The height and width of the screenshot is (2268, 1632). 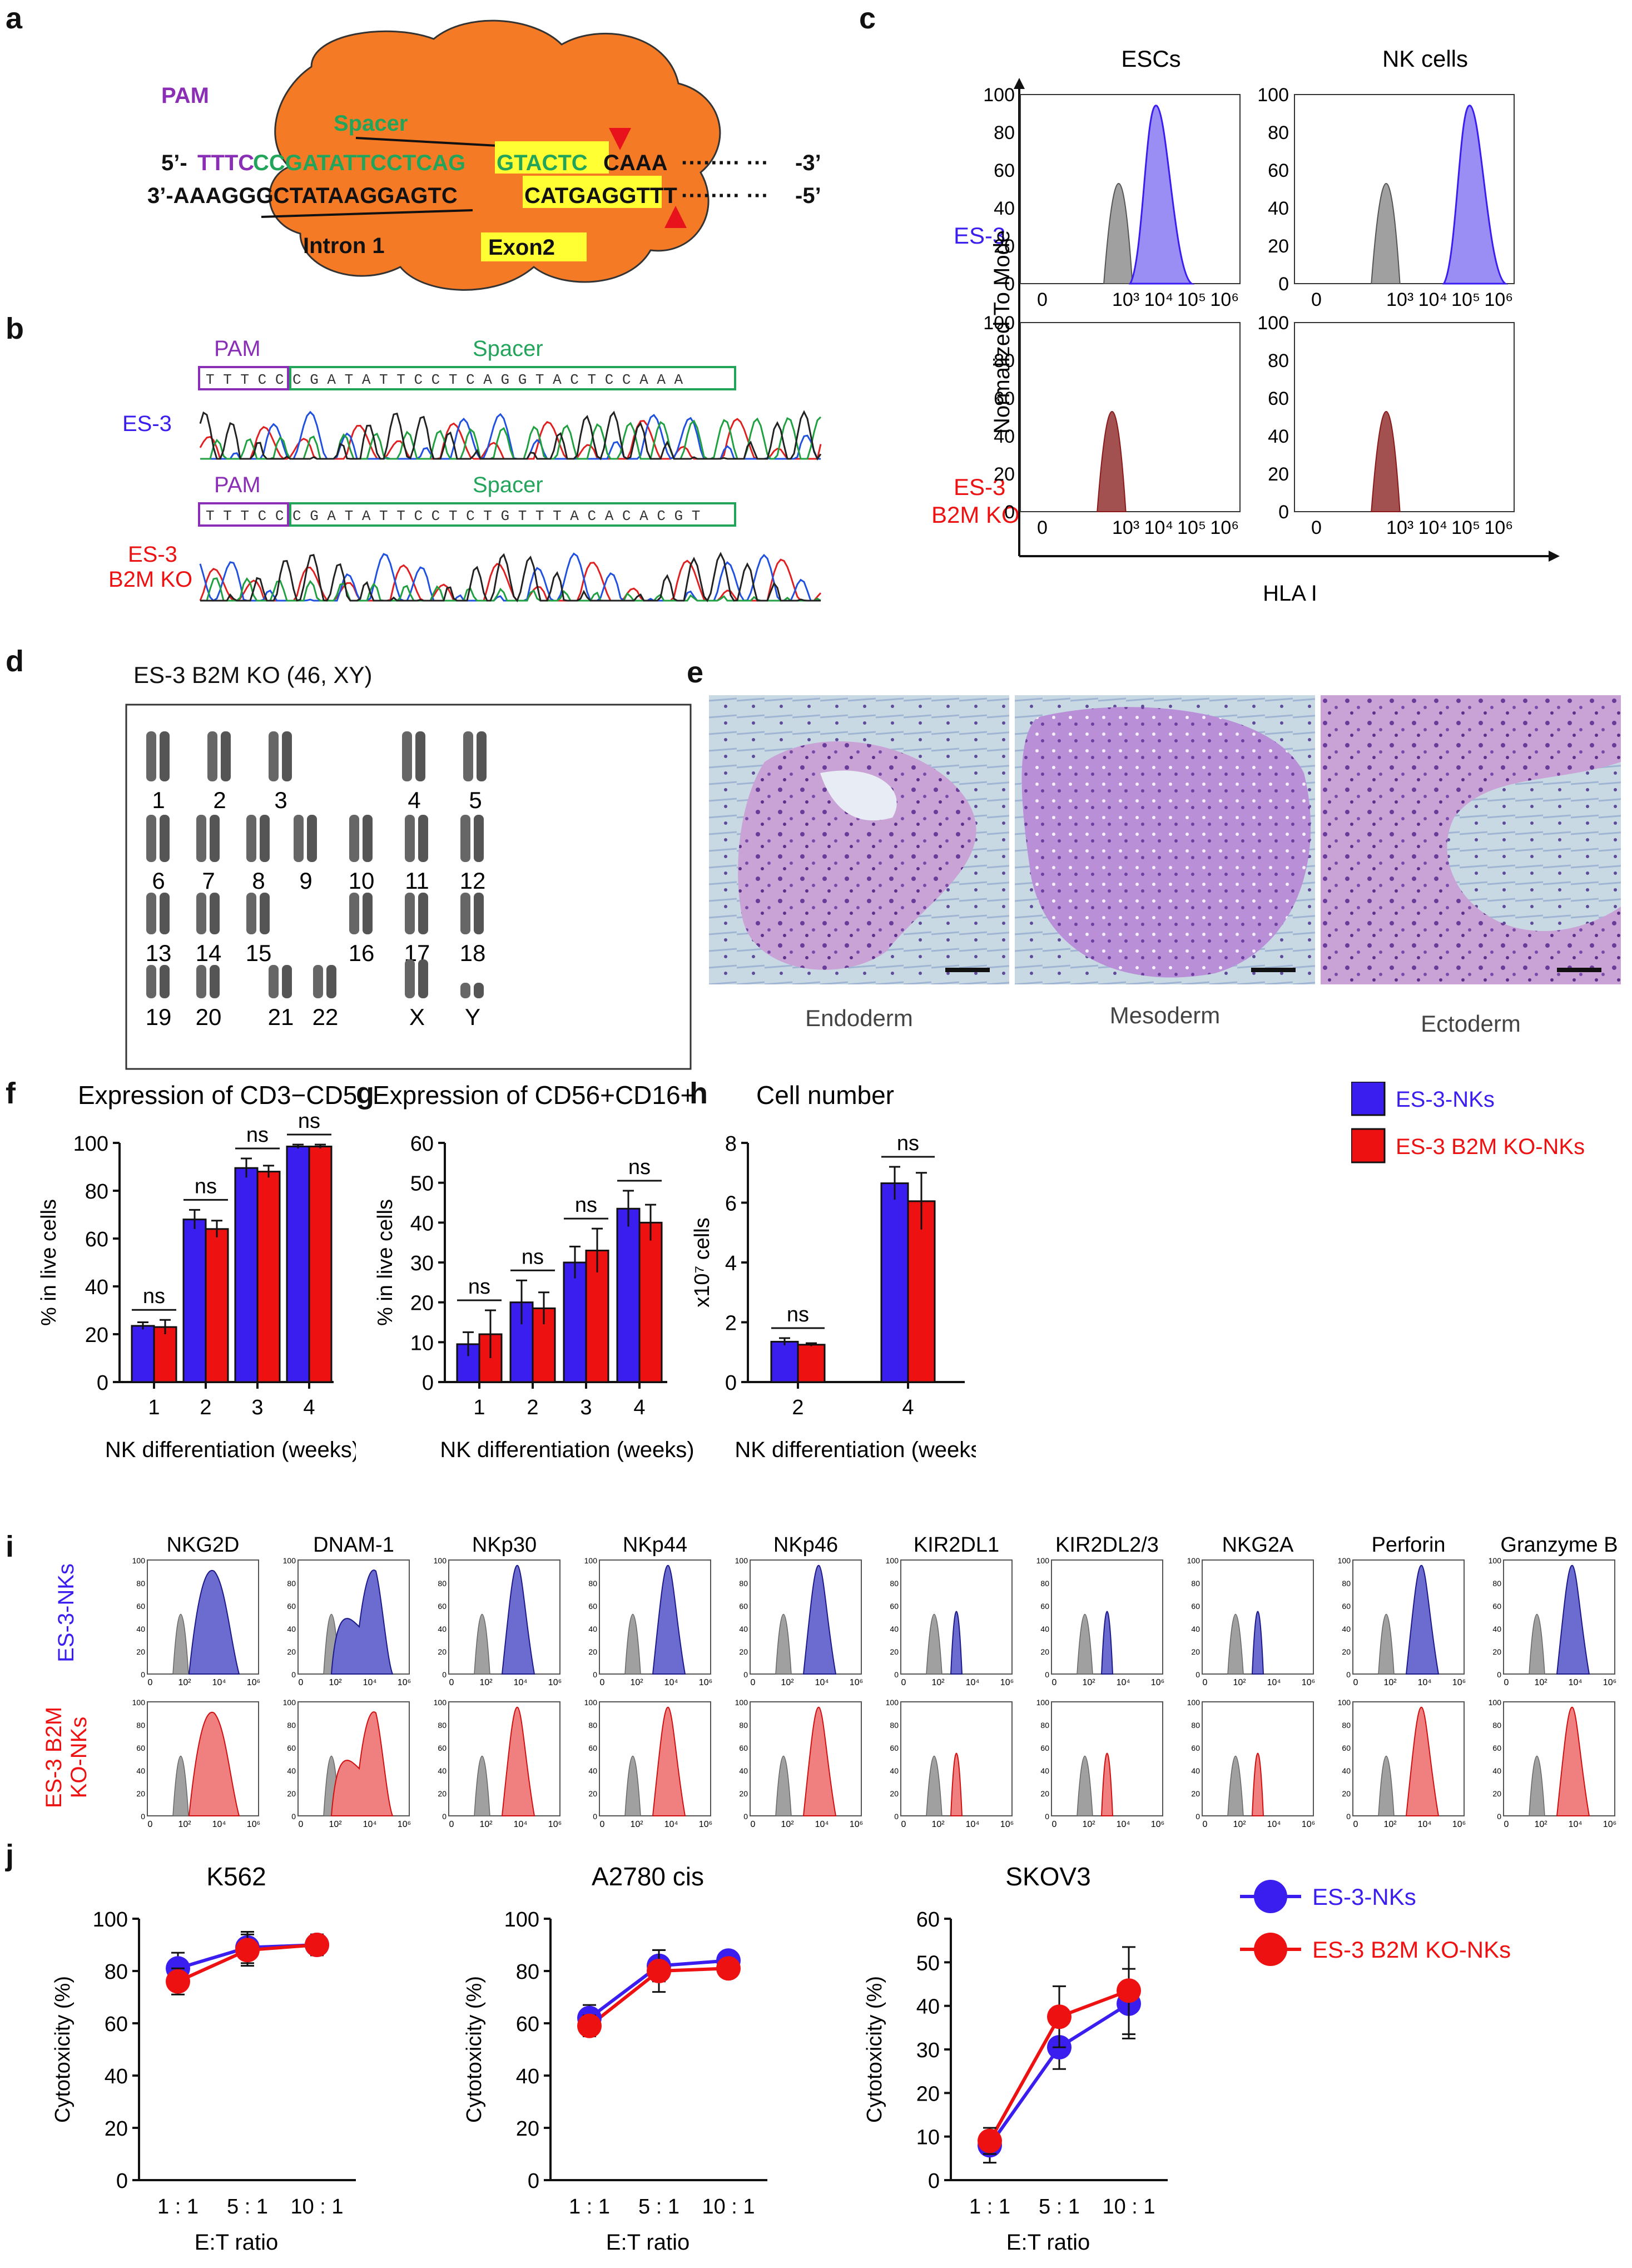 What do you see at coordinates (1009, 284) in the screenshot?
I see `c-ytick: 0` at bounding box center [1009, 284].